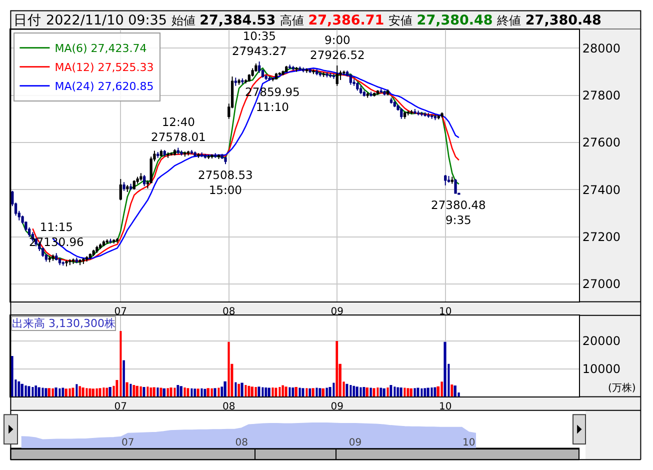 Image resolution: width=653 pixels, height=470 pixels. Describe the element at coordinates (601, 48) in the screenshot. I see `y-tick-label: 28000` at that location.